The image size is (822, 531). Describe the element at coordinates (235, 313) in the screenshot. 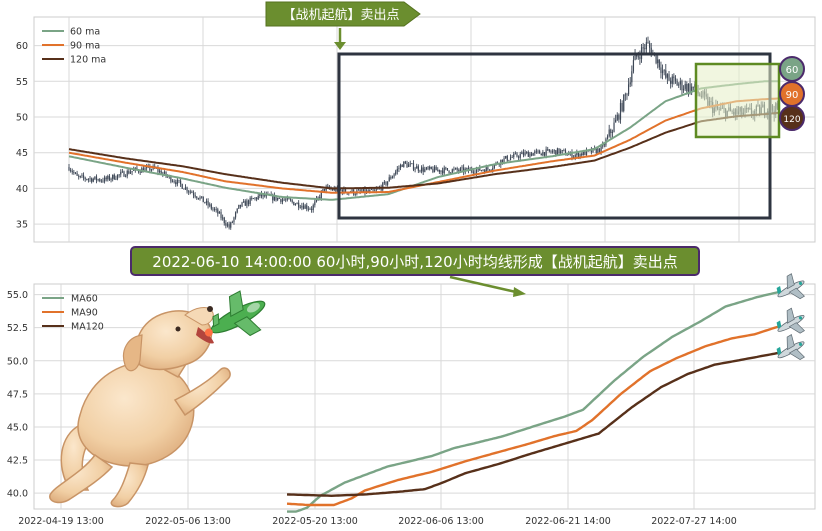

I see `toy-plane-icon` at that location.